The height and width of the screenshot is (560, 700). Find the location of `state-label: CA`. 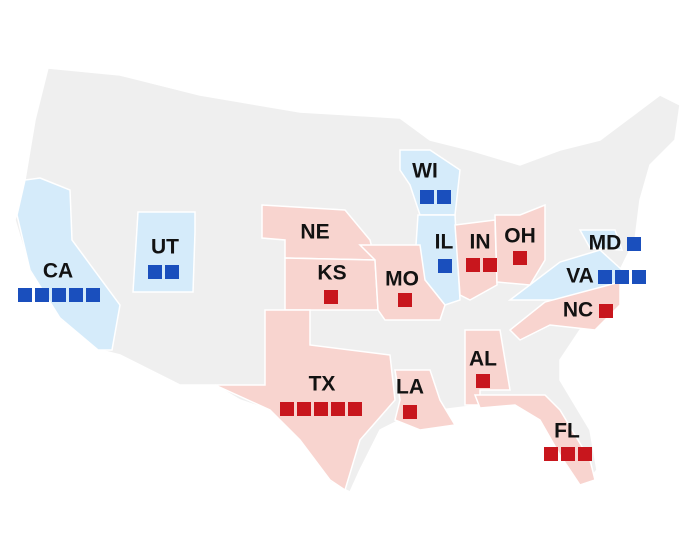

state-label: CA is located at coordinates (58, 271).